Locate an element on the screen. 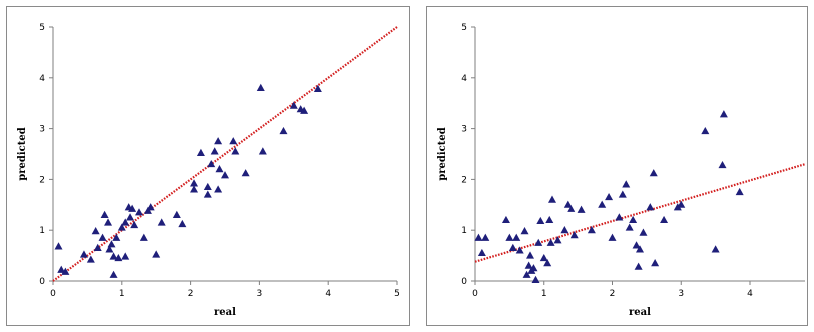 The width and height of the screenshot is (814, 332). y-tick-label: 1 is located at coordinates (464, 231).